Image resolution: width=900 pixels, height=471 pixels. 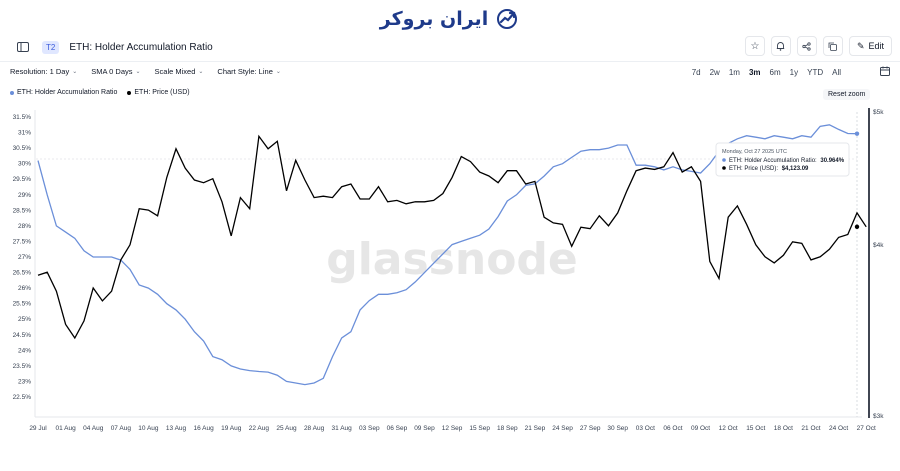 I want to click on x-axis-tick-label: 29 Jul, so click(x=38, y=428).